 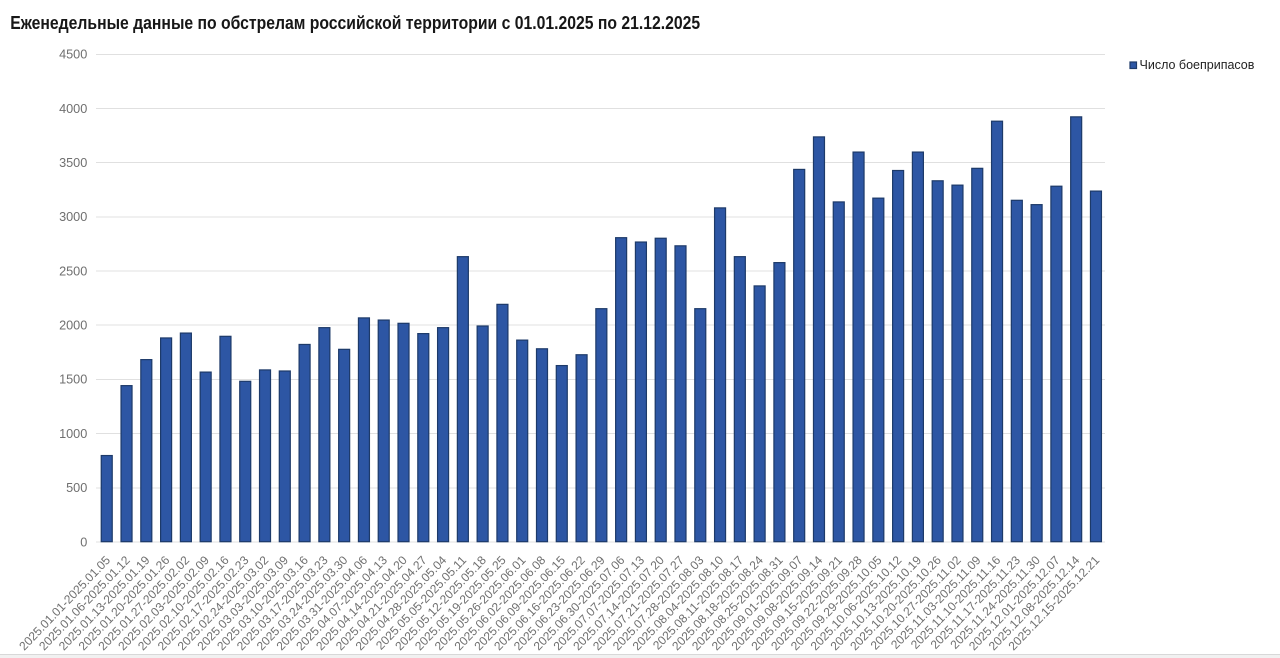 What do you see at coordinates (73, 271) in the screenshot?
I see `svg-text: 2500` at bounding box center [73, 271].